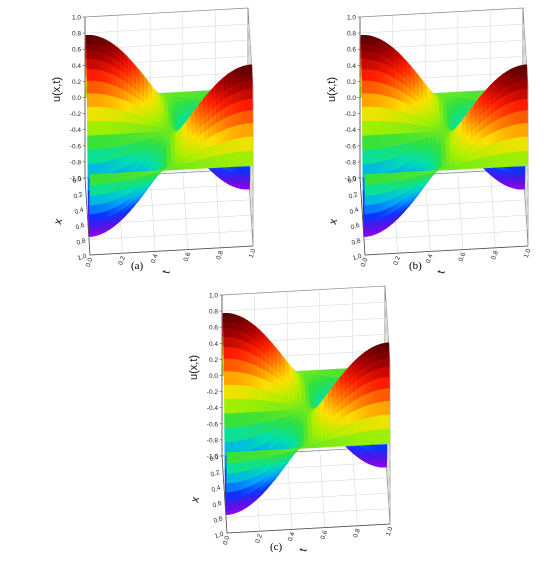 The image size is (550, 562). What do you see at coordinates (171, 250) in the screenshot?
I see `t-axis-line` at bounding box center [171, 250].